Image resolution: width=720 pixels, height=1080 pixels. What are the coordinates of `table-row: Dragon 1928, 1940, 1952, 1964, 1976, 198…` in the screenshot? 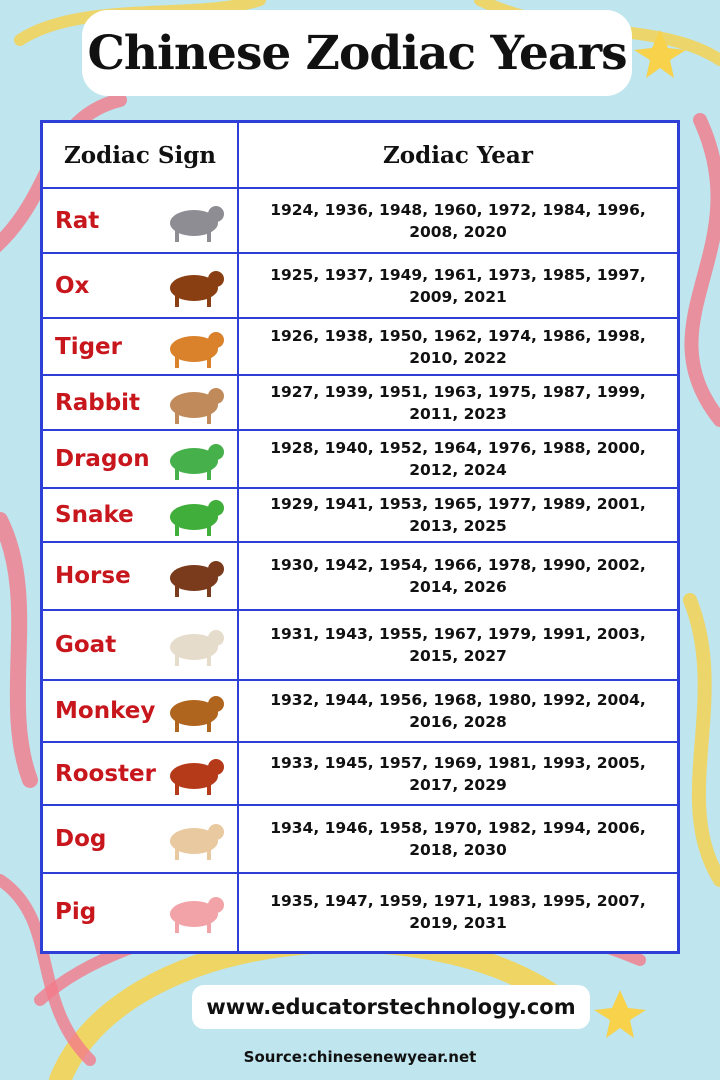 It's located at (360, 459).